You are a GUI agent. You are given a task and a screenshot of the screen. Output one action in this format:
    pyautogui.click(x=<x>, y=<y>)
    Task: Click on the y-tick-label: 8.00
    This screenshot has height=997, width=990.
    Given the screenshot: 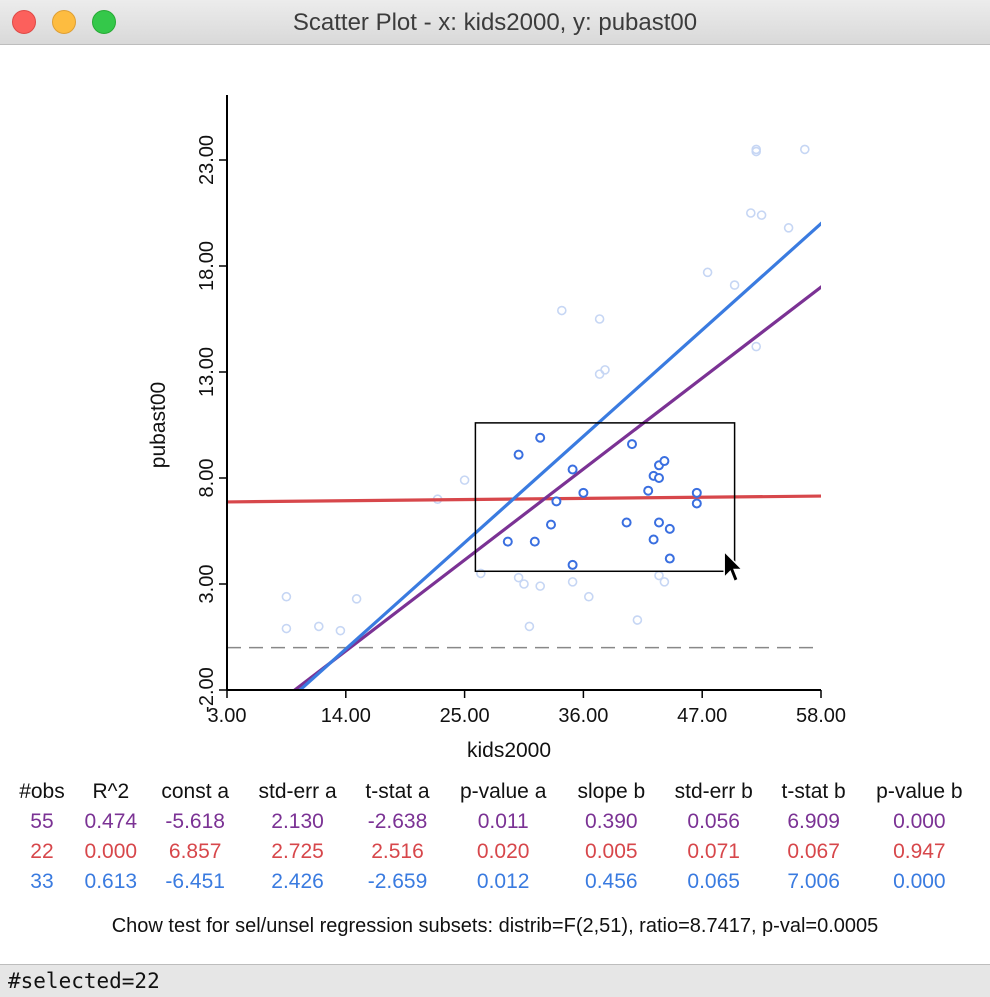 What is the action you would take?
    pyautogui.click(x=207, y=478)
    